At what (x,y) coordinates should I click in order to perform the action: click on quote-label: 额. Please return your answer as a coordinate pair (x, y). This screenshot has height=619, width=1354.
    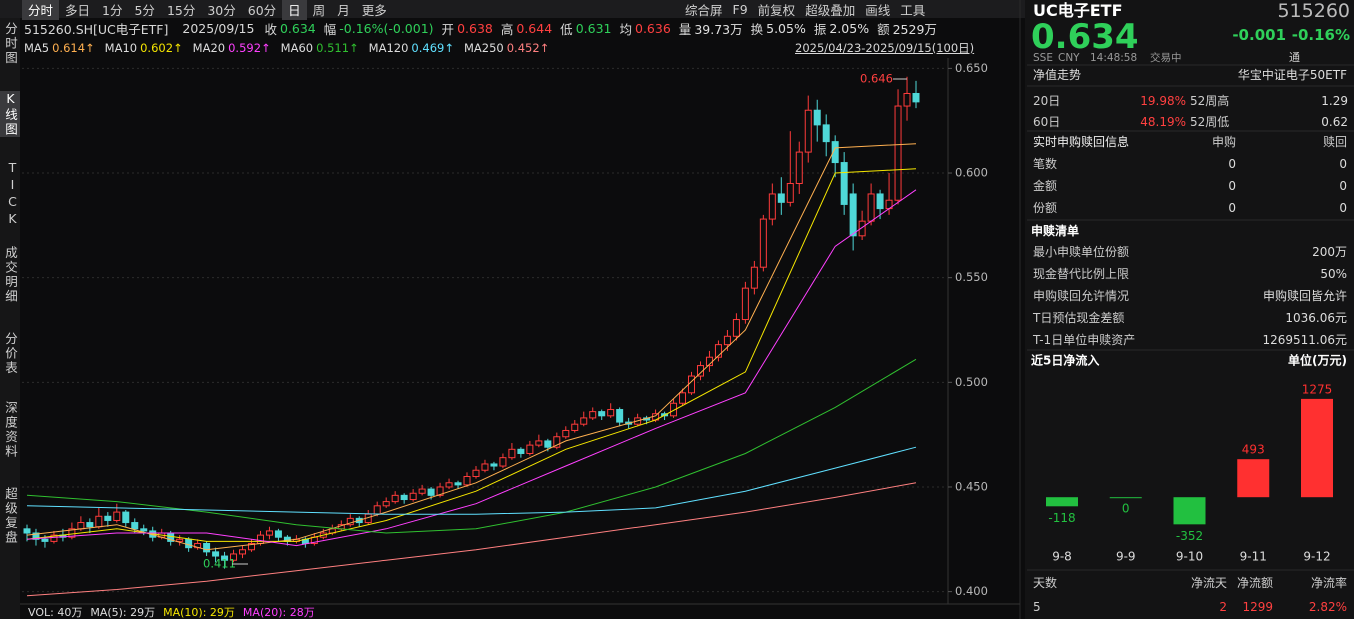
    Looking at the image, I should click on (883, 29).